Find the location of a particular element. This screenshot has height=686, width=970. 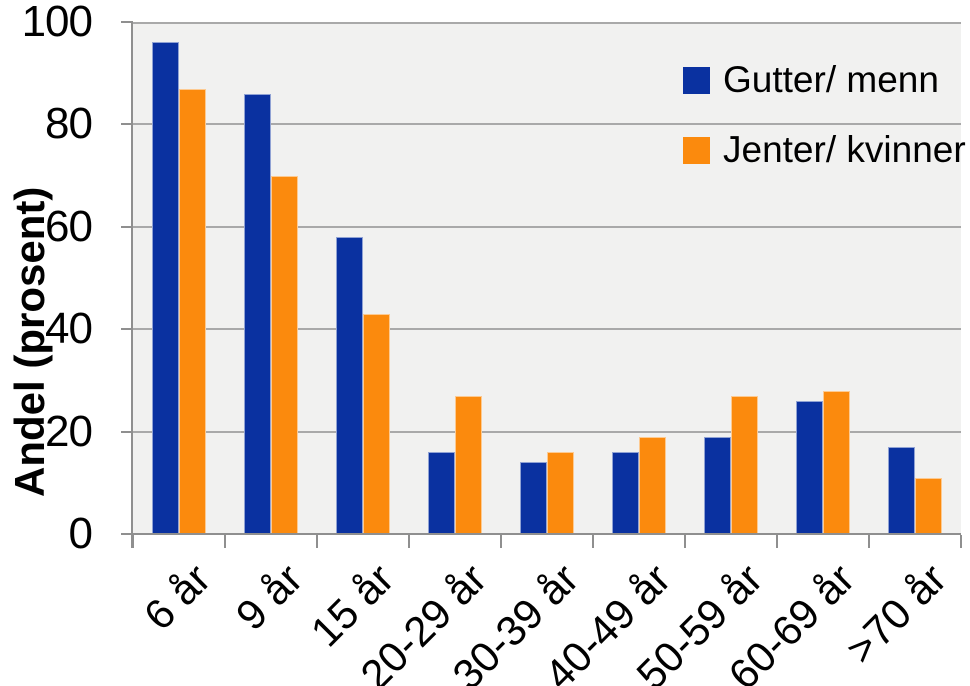

legend: Gutter/ menn Jenter/ kvinner is located at coordinates (824, 131).